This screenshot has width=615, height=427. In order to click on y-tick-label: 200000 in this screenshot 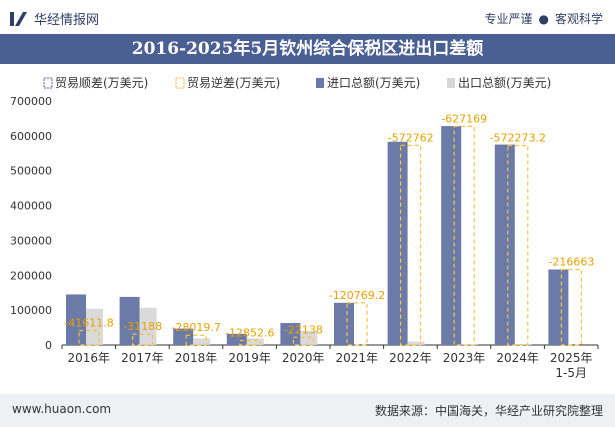, I will do `click(31, 275)`.